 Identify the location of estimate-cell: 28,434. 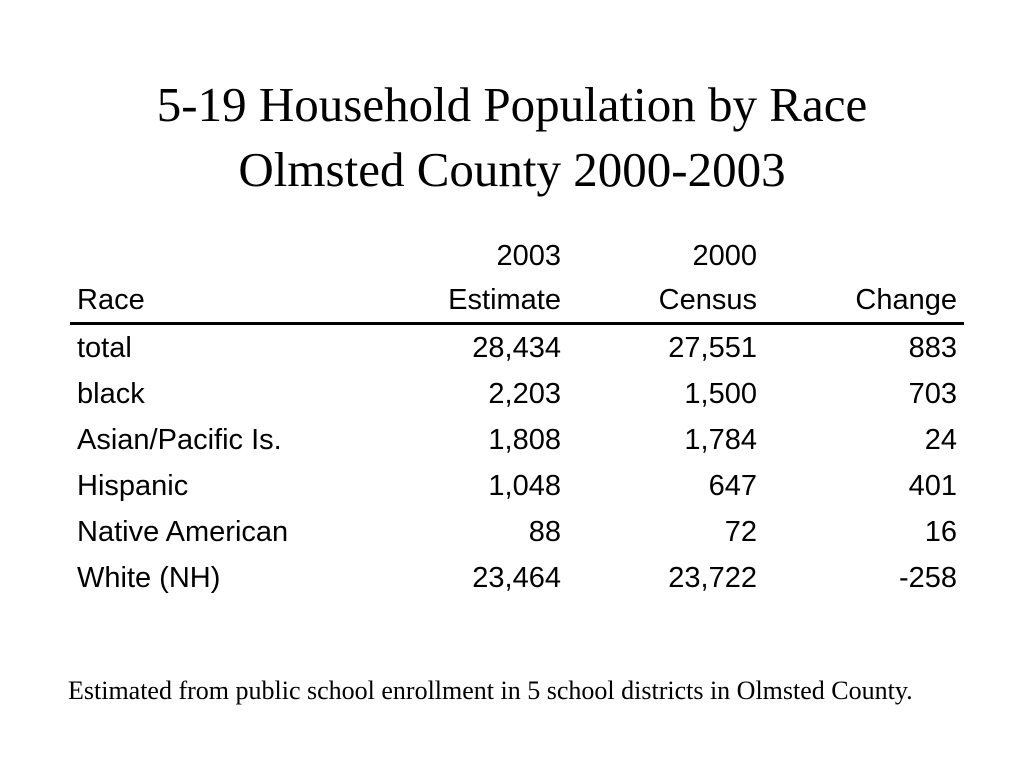
(516, 348).